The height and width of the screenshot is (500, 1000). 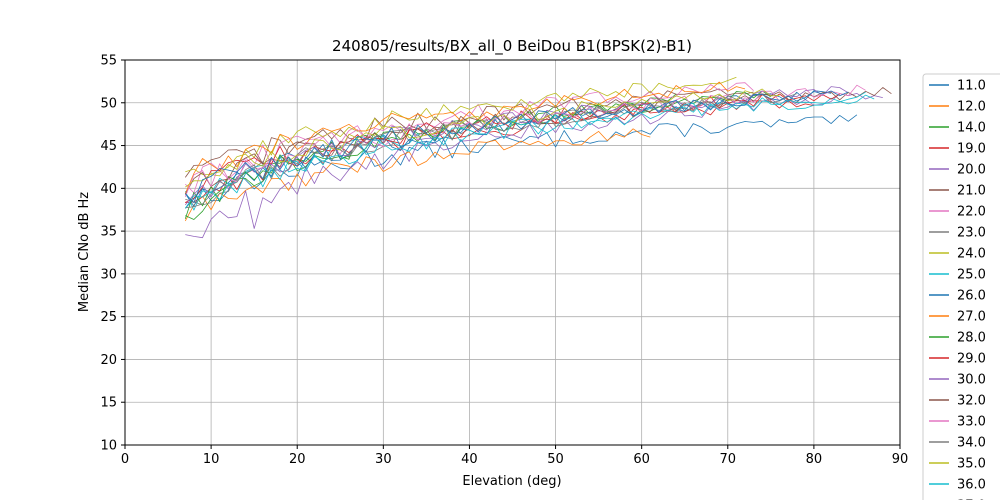 I want to click on y-tick-label: 50, so click(x=108, y=103).